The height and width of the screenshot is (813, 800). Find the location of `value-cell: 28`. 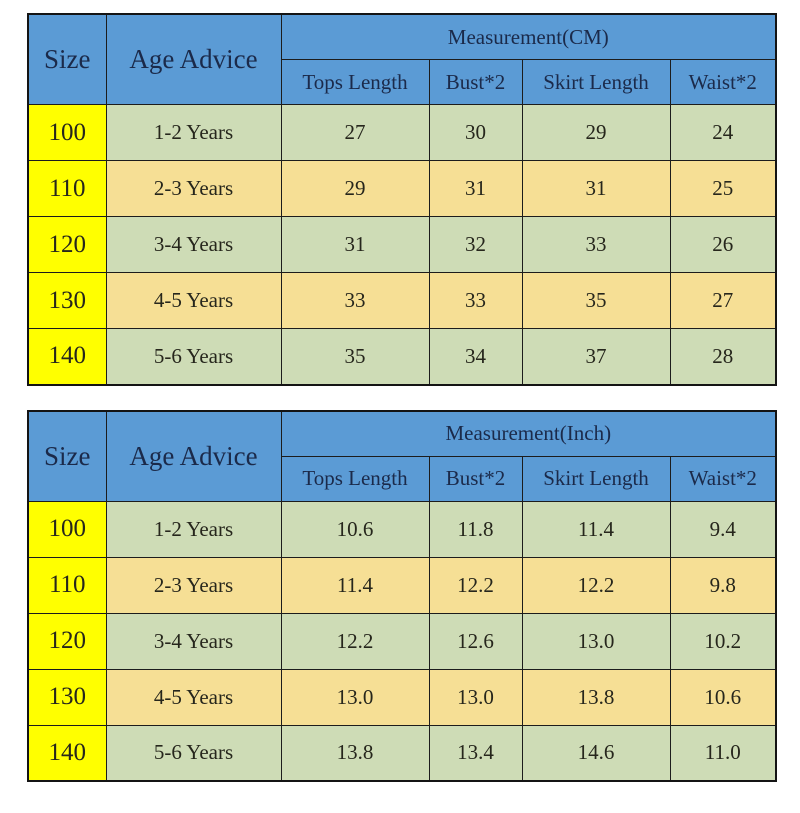

value-cell: 28 is located at coordinates (723, 356).